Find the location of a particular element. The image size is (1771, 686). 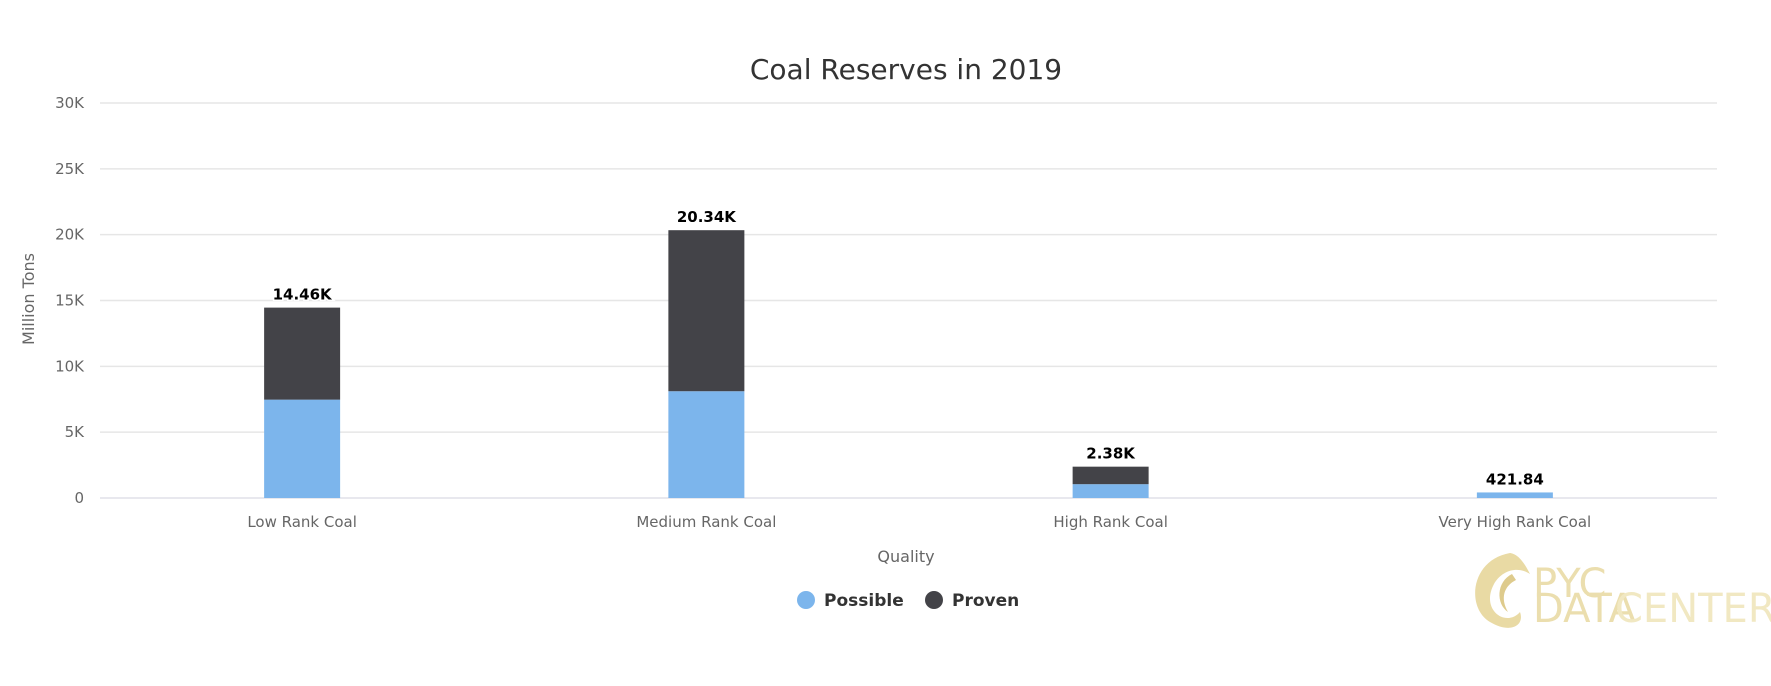

y-tick-label: 20K is located at coordinates (70, 235).